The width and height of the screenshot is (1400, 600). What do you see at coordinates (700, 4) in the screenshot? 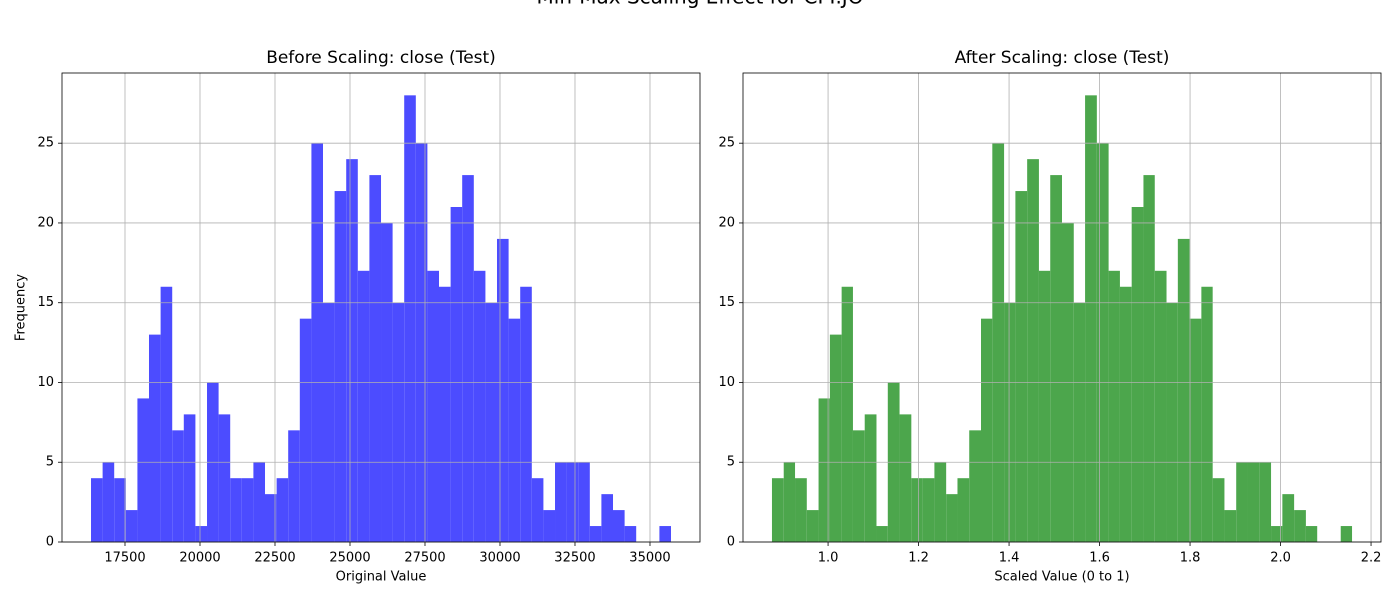
I see `figure-title: Min-Max Scaling Effect for CPI.JO` at bounding box center [700, 4].